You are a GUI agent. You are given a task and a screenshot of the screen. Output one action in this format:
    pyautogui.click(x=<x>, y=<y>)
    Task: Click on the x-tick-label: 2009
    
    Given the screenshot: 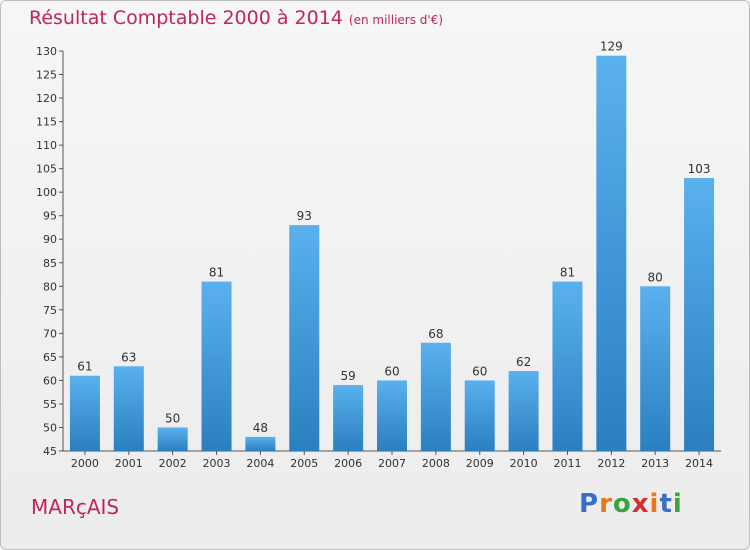 What is the action you would take?
    pyautogui.click(x=480, y=463)
    